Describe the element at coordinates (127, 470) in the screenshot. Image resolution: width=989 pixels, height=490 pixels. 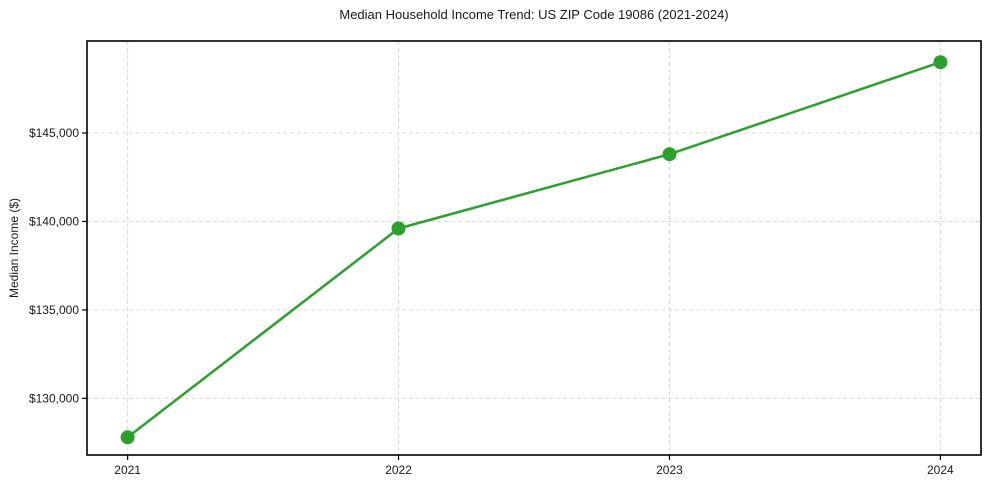
I see `x-tick-label: 2021` at that location.